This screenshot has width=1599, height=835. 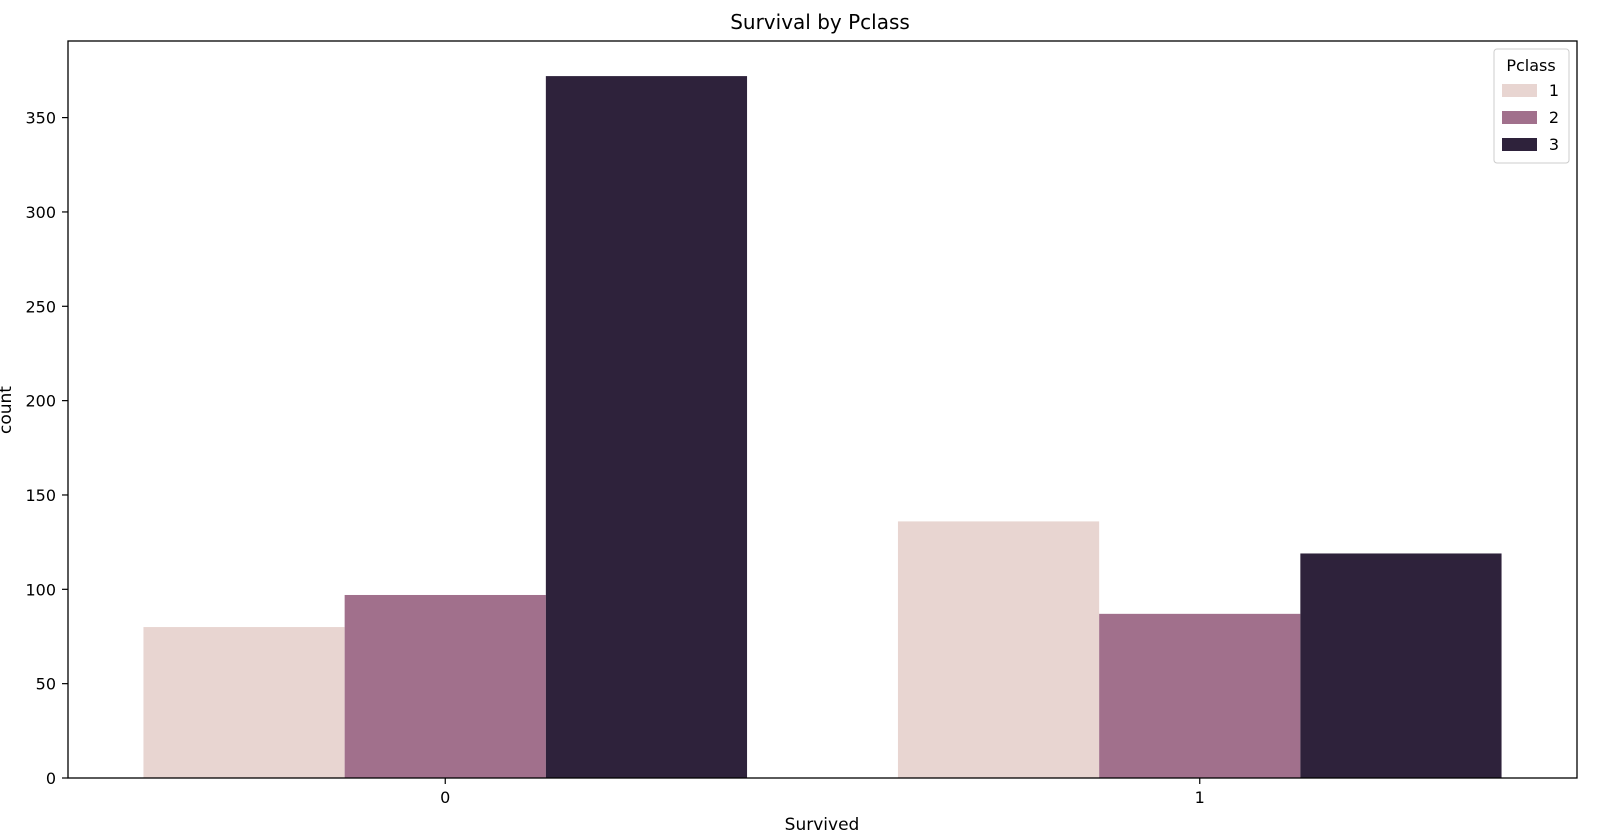 What do you see at coordinates (40, 401) in the screenshot?
I see `y-tick-label: 200` at bounding box center [40, 401].